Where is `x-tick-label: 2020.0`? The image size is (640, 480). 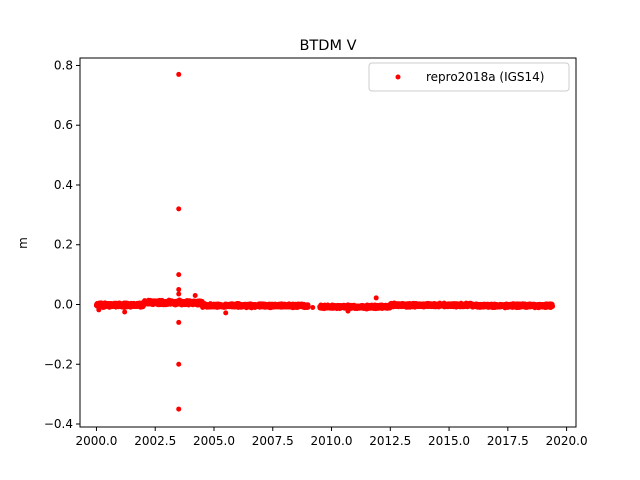 x-tick-label: 2020.0 is located at coordinates (567, 441).